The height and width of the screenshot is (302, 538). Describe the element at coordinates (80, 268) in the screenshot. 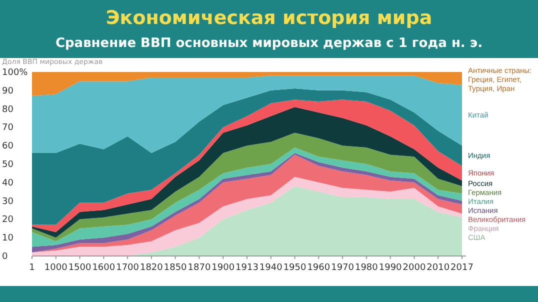

I see `x-tick-label: 1500` at that location.